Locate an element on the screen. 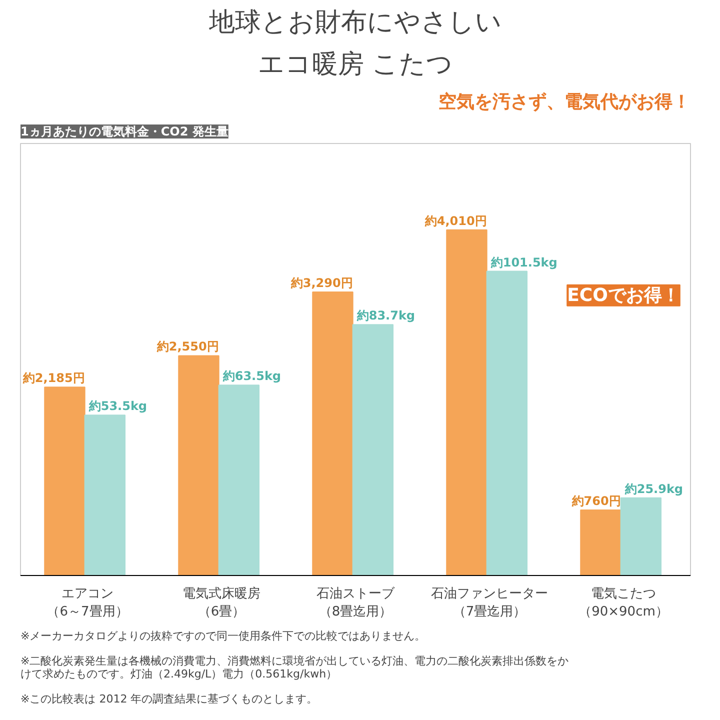 The width and height of the screenshot is (720, 720). text: 1ヵ月あたりの電気料金・CO2 発生量 is located at coordinates (124, 131).